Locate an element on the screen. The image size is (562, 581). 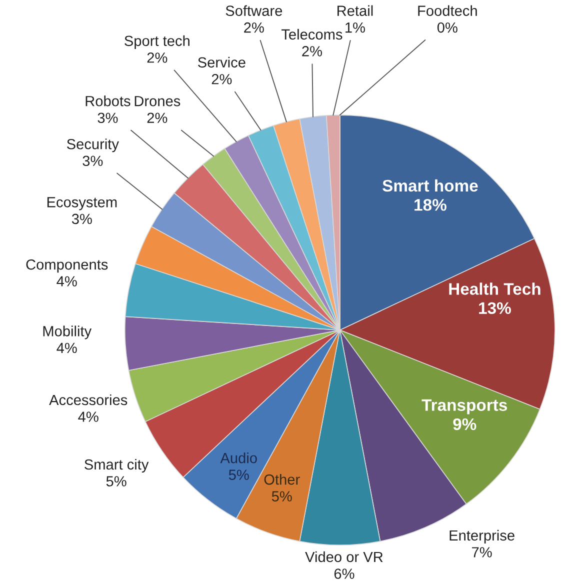
slice-label: Drones is located at coordinates (157, 101).